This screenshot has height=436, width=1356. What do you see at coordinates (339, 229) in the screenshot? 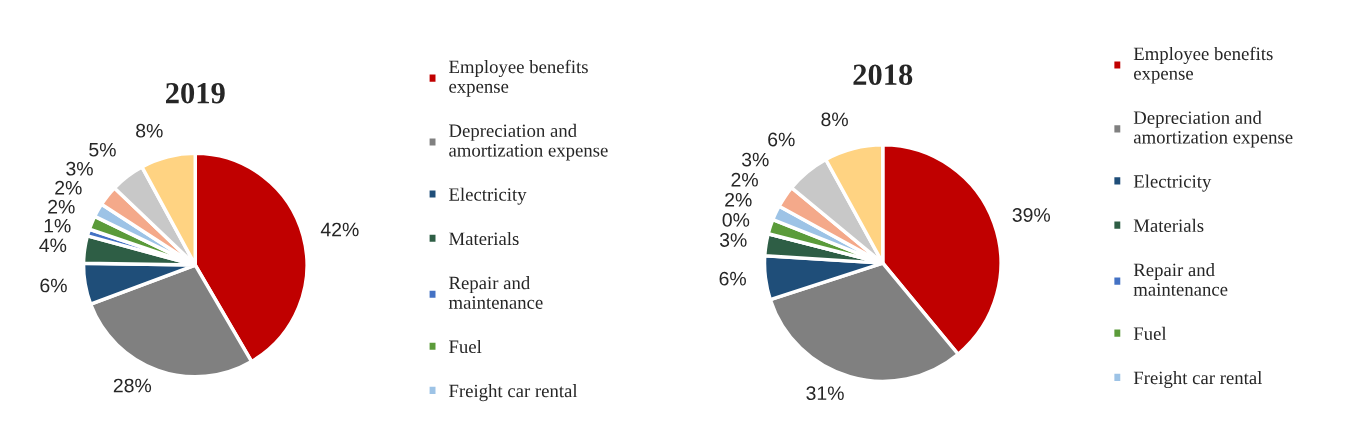
I see `data-label: 42%` at bounding box center [339, 229].